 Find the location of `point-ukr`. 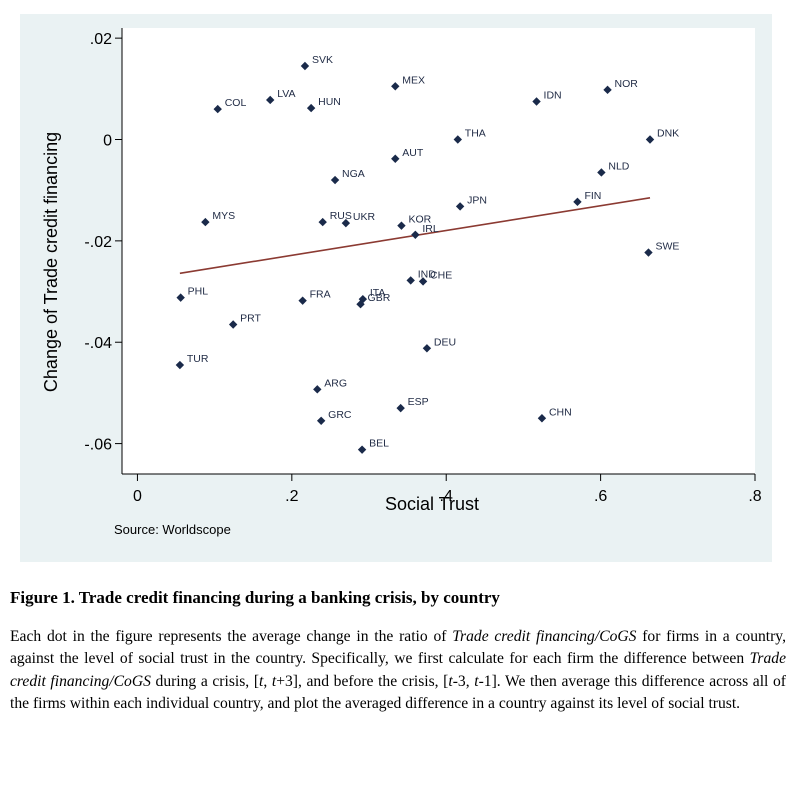

point-ukr is located at coordinates (346, 223).